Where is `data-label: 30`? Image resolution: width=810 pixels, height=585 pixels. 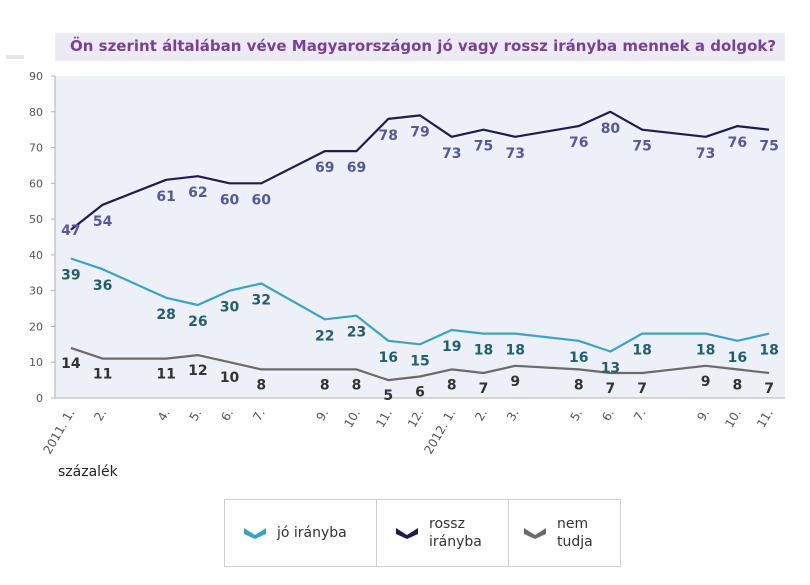
data-label: 30 is located at coordinates (230, 308).